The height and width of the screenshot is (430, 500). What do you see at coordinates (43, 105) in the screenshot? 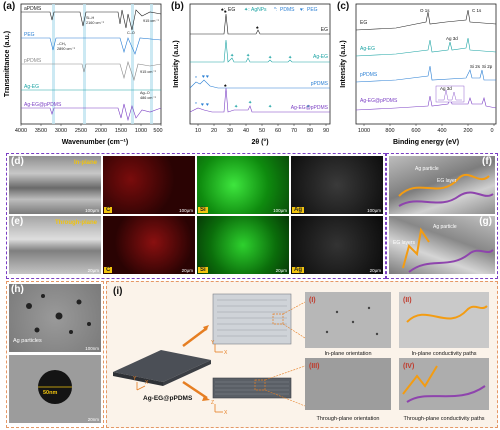
I see `a-trace-label-4: Ag-EG@pPDMS` at bounding box center [43, 105].